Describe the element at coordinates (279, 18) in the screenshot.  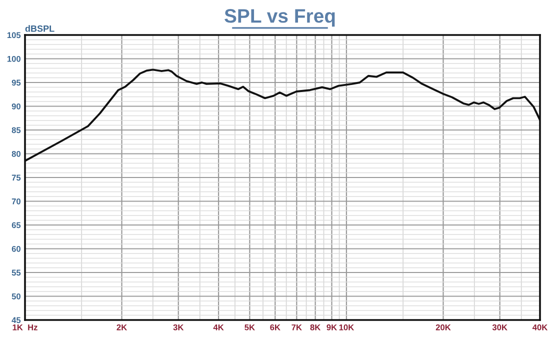
I see `chart-title: SPL vs Freq` at that location.